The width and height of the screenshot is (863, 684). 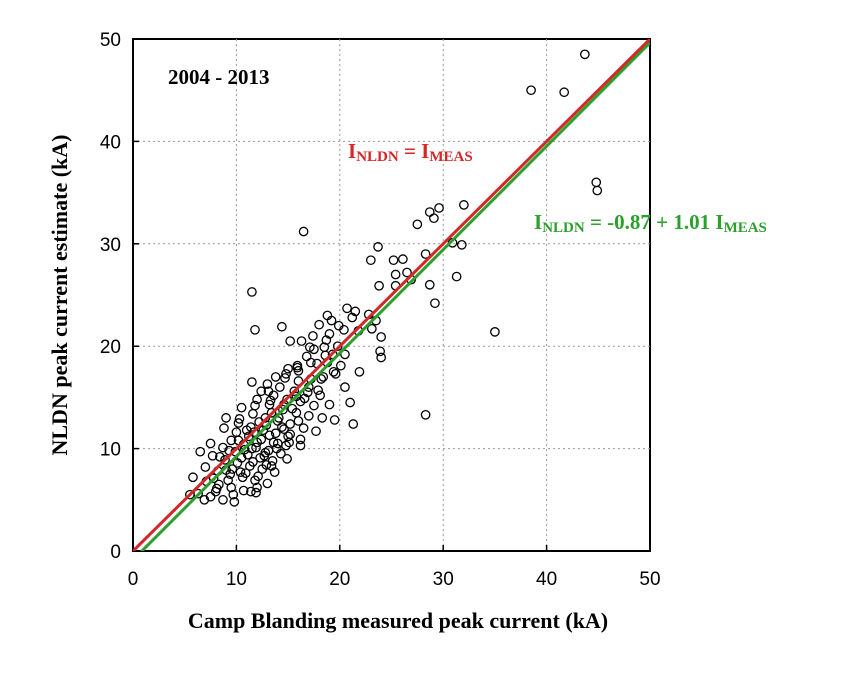 I want to click on x-tick-label: 40, so click(x=546, y=579).